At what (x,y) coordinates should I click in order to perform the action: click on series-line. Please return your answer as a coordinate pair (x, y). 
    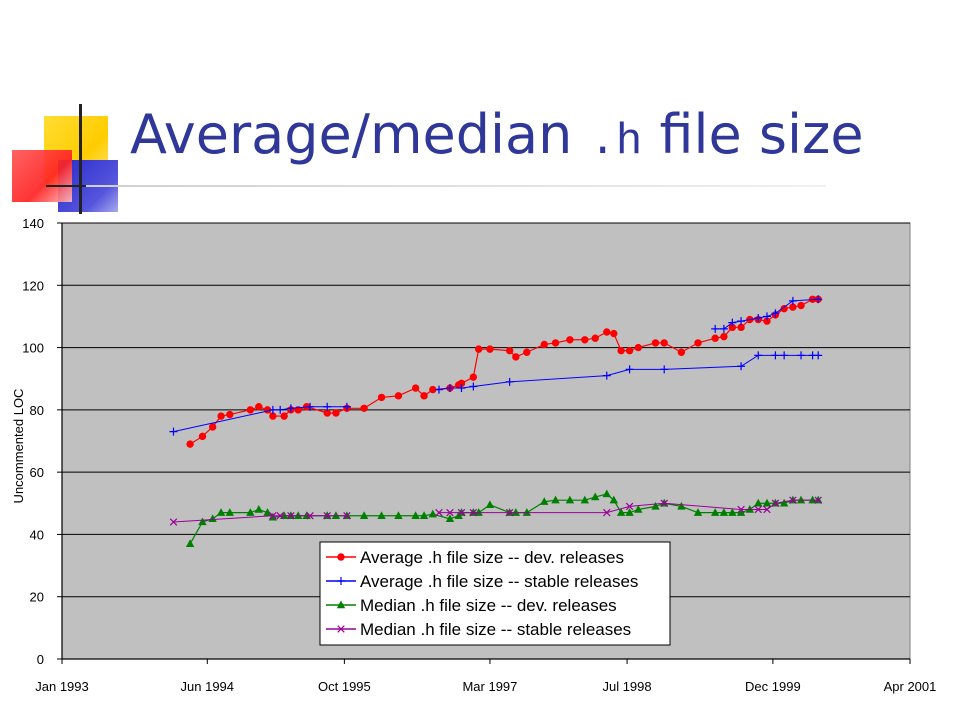
    Looking at the image, I should click on (504, 371).